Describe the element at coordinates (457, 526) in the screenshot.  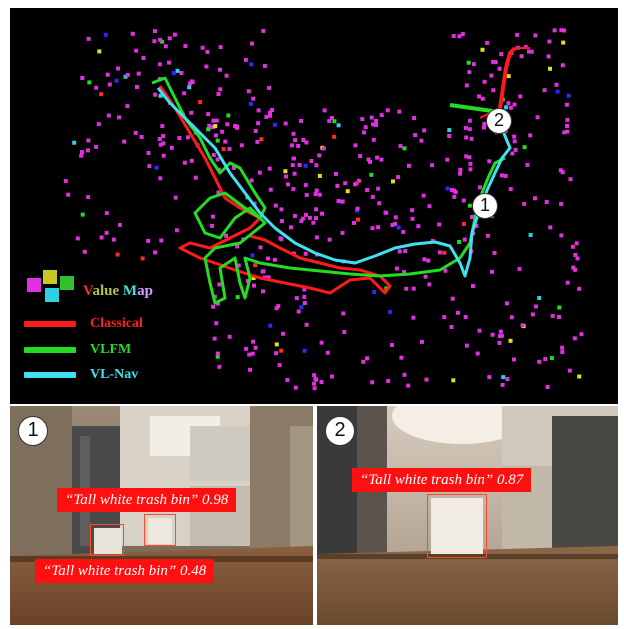
I see `detection-box` at that location.